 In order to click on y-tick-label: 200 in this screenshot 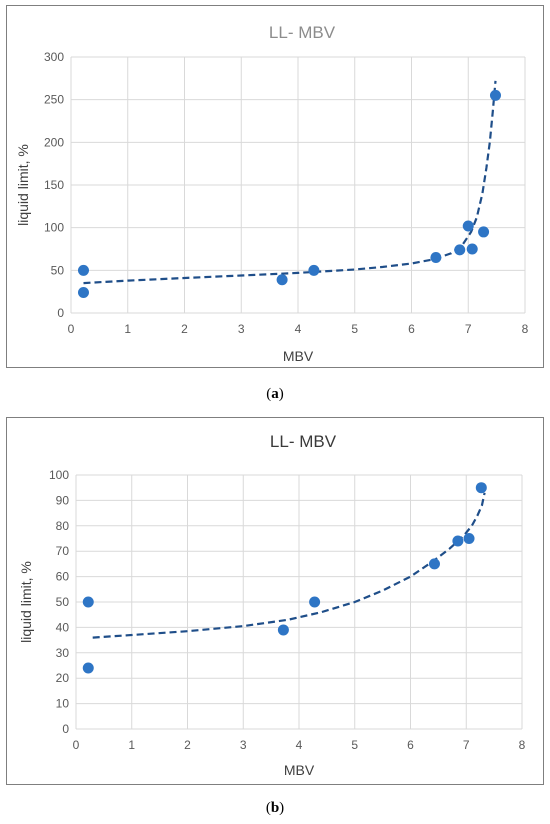, I will do `click(54, 142)`.